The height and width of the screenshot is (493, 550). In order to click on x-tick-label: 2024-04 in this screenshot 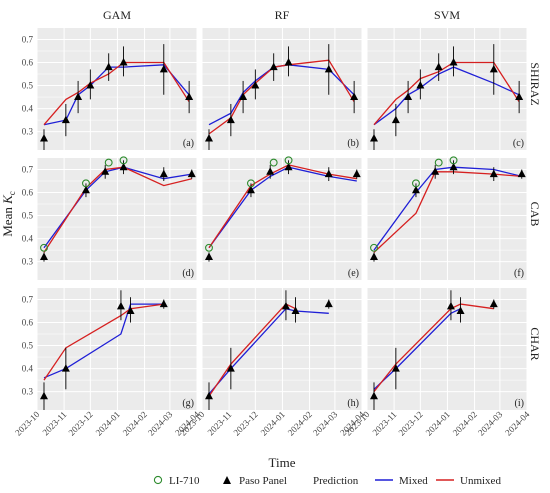, I will do `click(517, 423)`.